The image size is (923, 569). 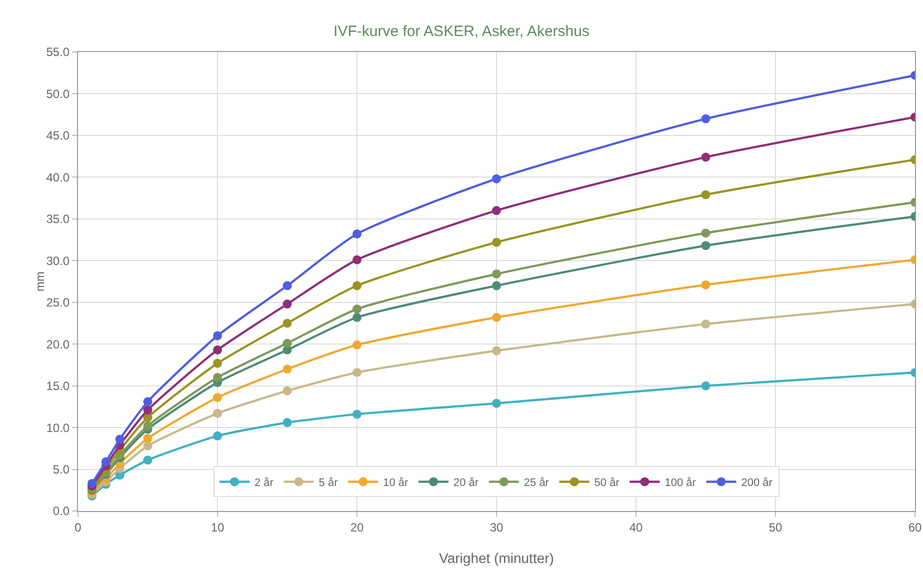 What do you see at coordinates (636, 527) in the screenshot?
I see `x-tick-label: 40` at bounding box center [636, 527].